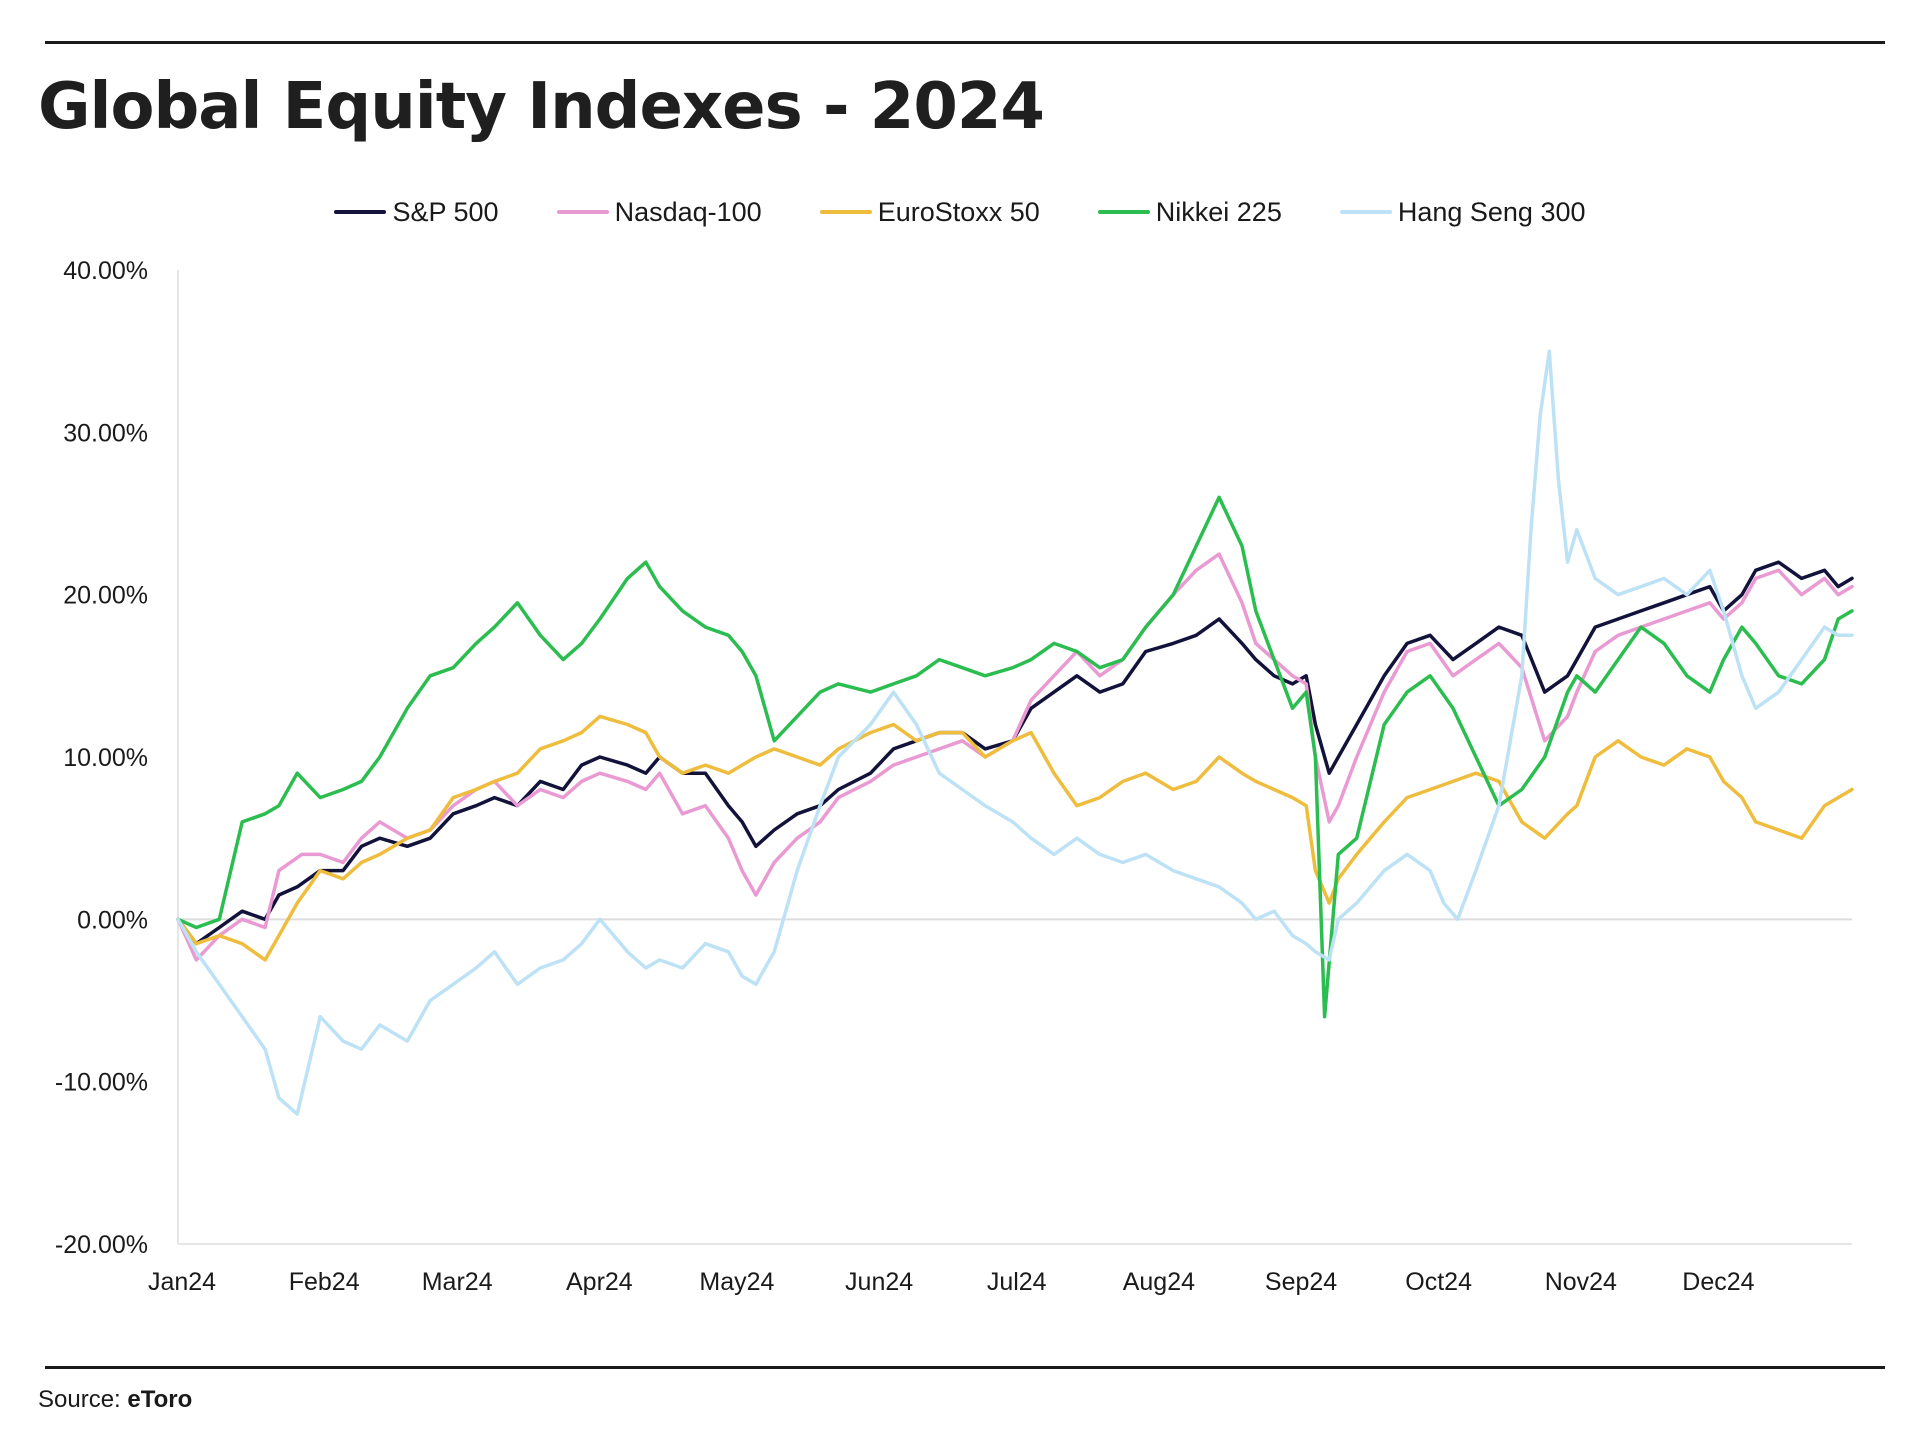 The width and height of the screenshot is (1920, 1440). Describe the element at coordinates (1581, 1282) in the screenshot. I see `x-tick-label: Nov24` at that location.